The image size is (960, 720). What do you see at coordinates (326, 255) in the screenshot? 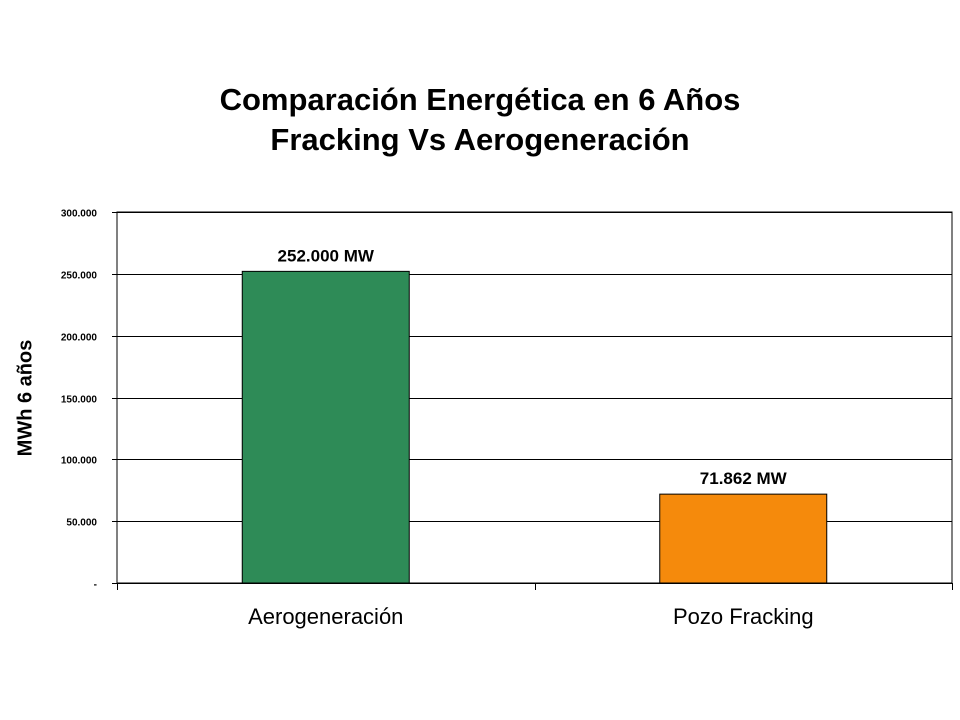
I see `data-label-1: 252.000 MW` at bounding box center [326, 255].